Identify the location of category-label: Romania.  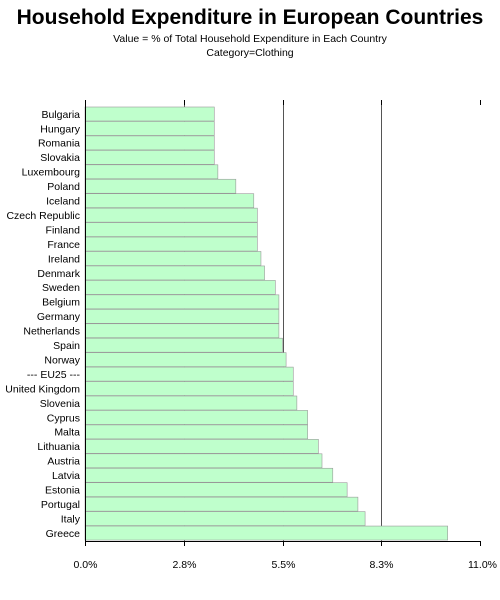
(59, 144).